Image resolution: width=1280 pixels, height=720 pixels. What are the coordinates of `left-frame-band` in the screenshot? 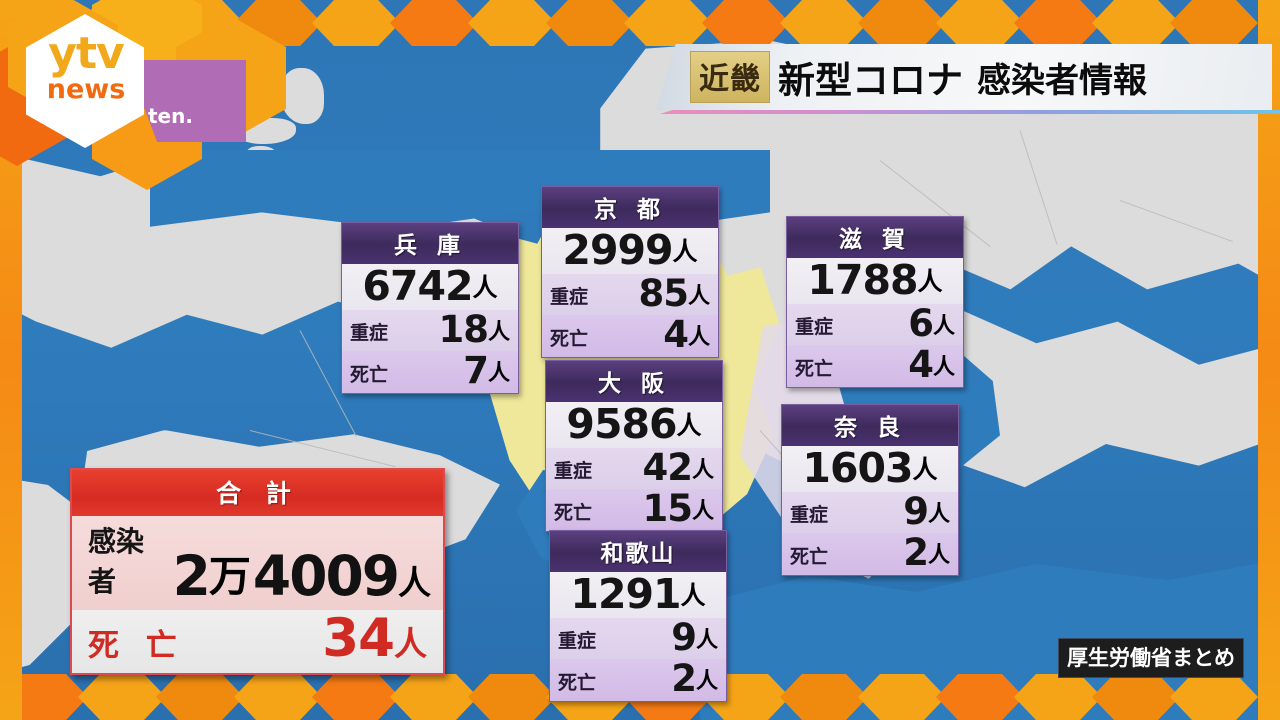 It's located at (11, 360).